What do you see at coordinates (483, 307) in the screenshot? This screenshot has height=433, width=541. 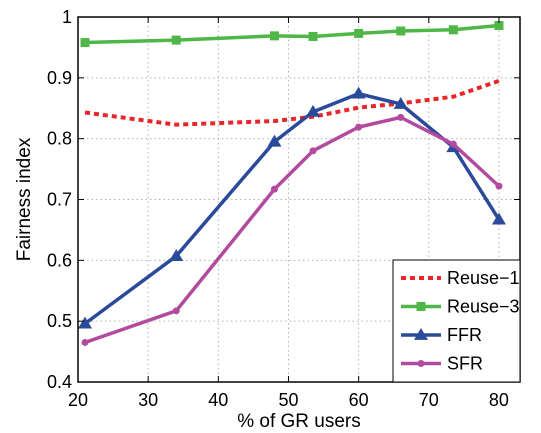 I see `legend-label: Reuse−3` at bounding box center [483, 307].